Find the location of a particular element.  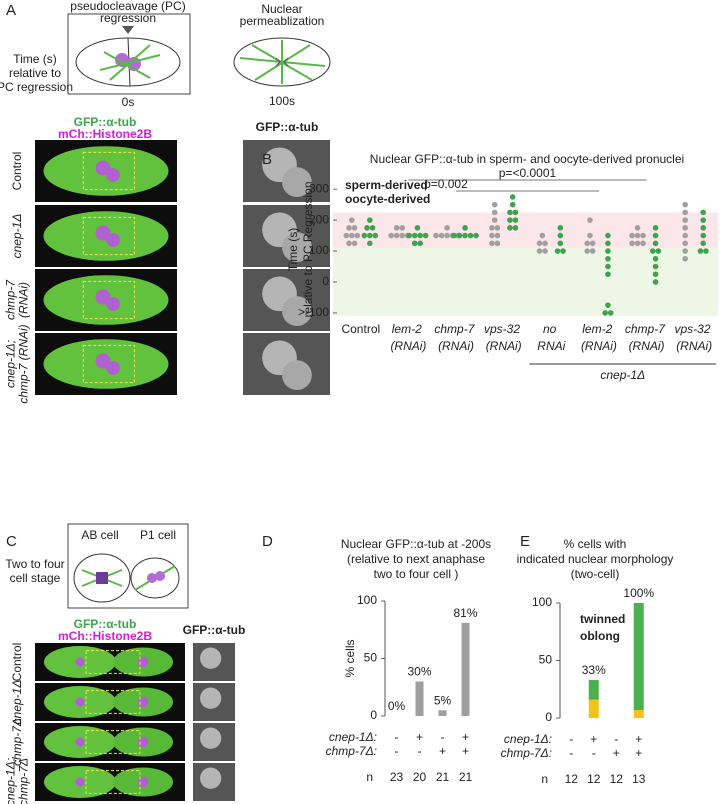

y-axis-label: Time (s) is located at coordinates (293, 250).